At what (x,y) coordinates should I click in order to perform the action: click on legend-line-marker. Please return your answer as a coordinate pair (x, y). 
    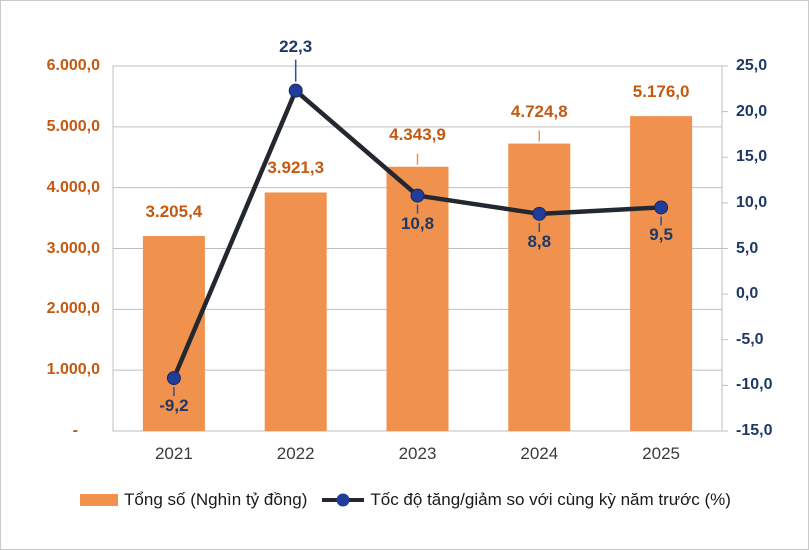
    Looking at the image, I should click on (343, 500).